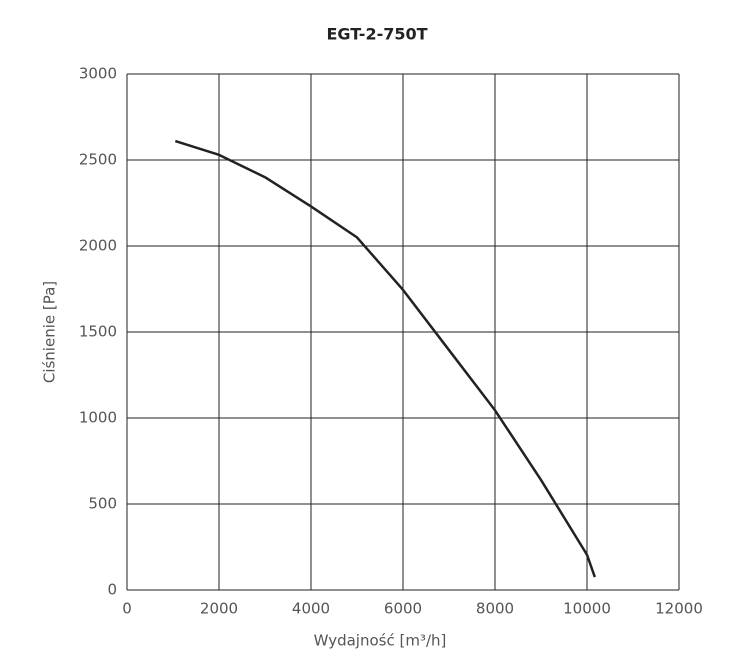 The image size is (745, 662). I want to click on x-tick-label: 0, so click(127, 609).